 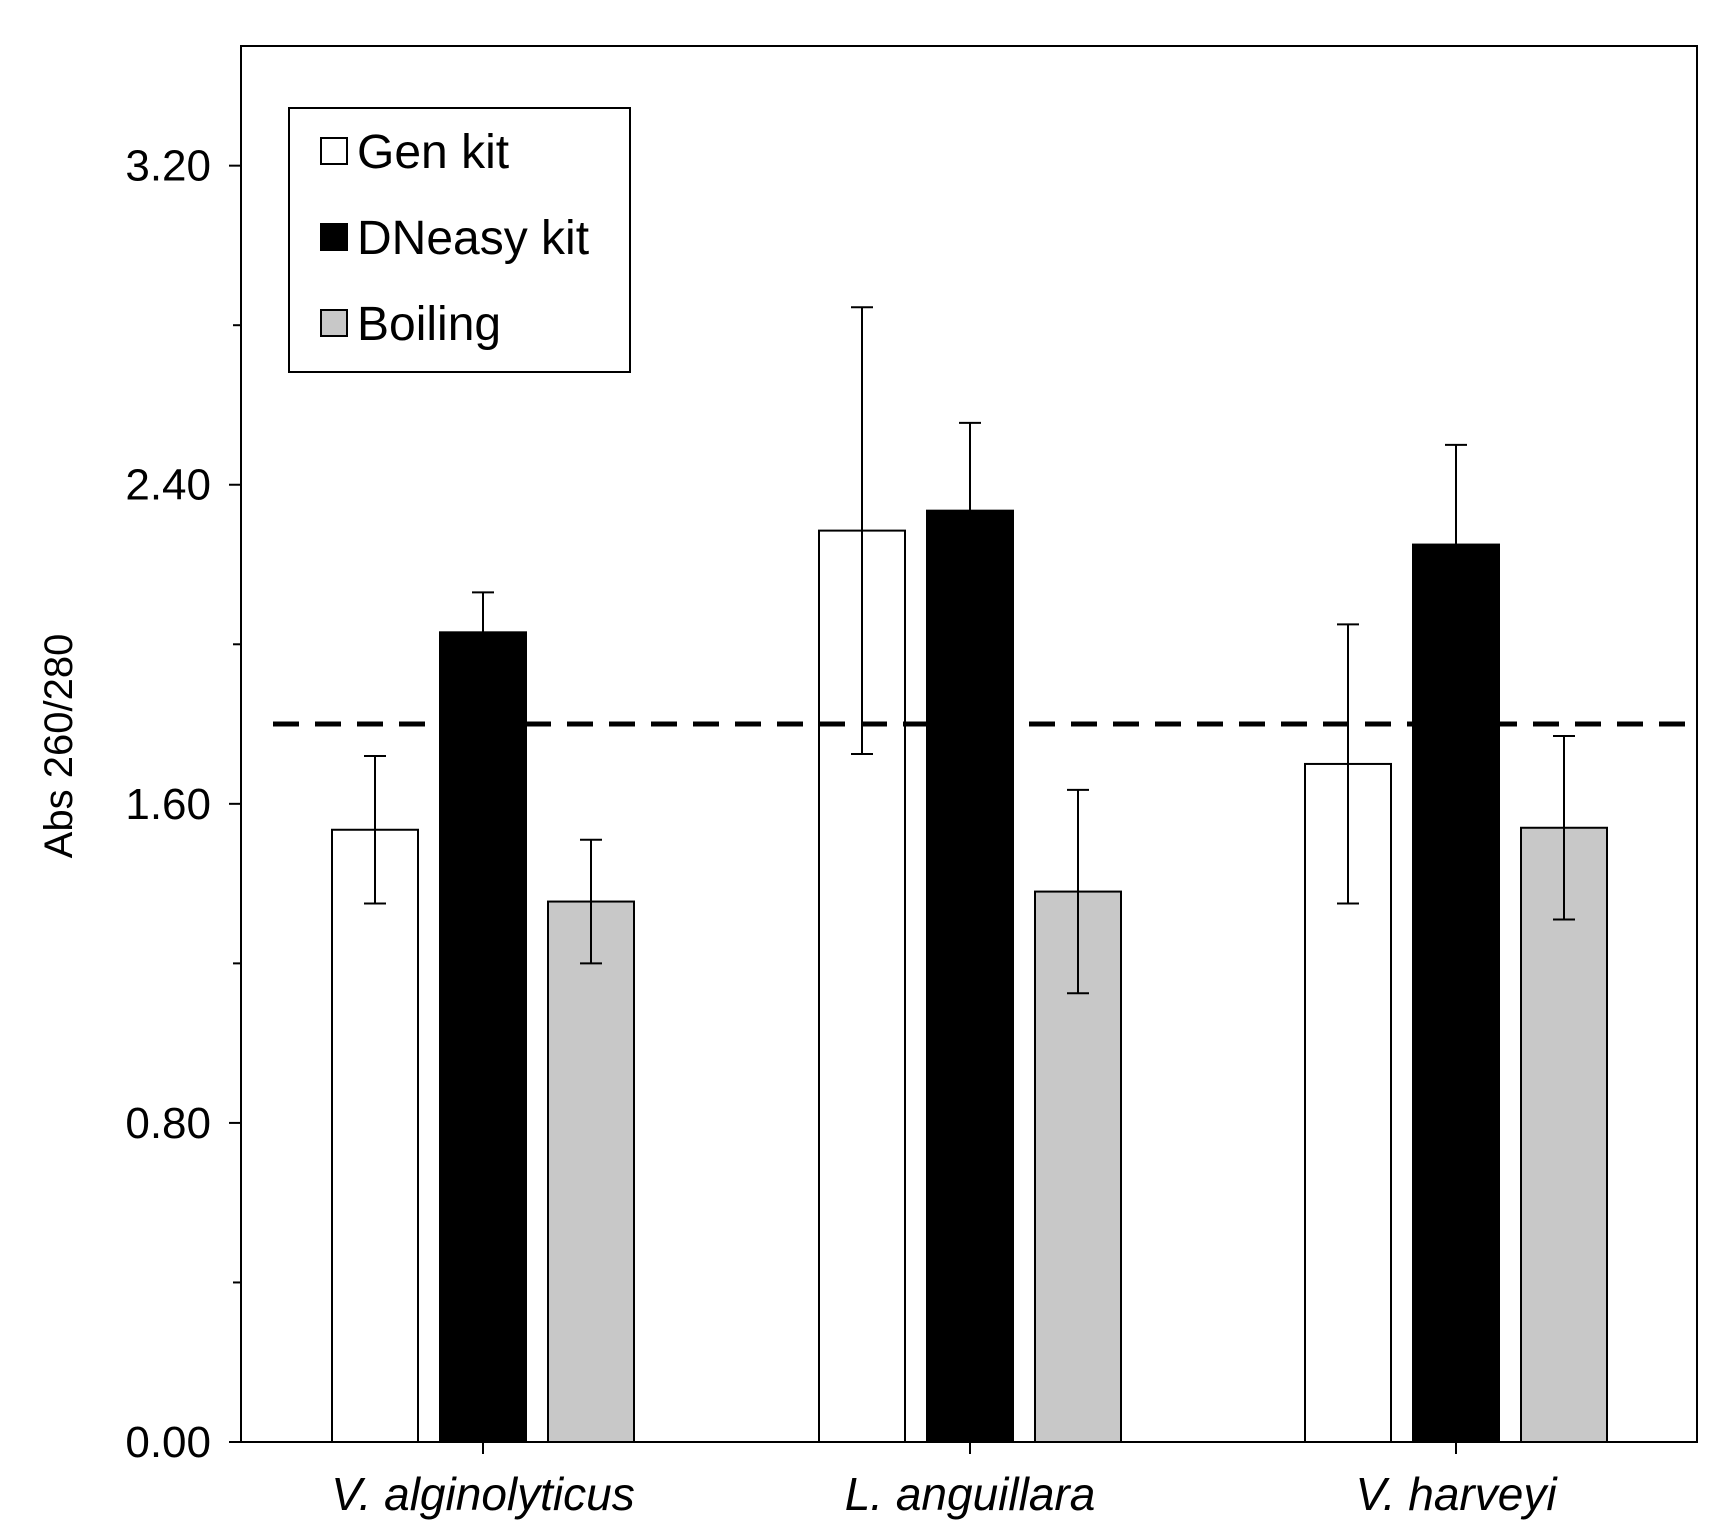 What do you see at coordinates (429, 324) in the screenshot?
I see `legend-label-boiling: Boiling` at bounding box center [429, 324].